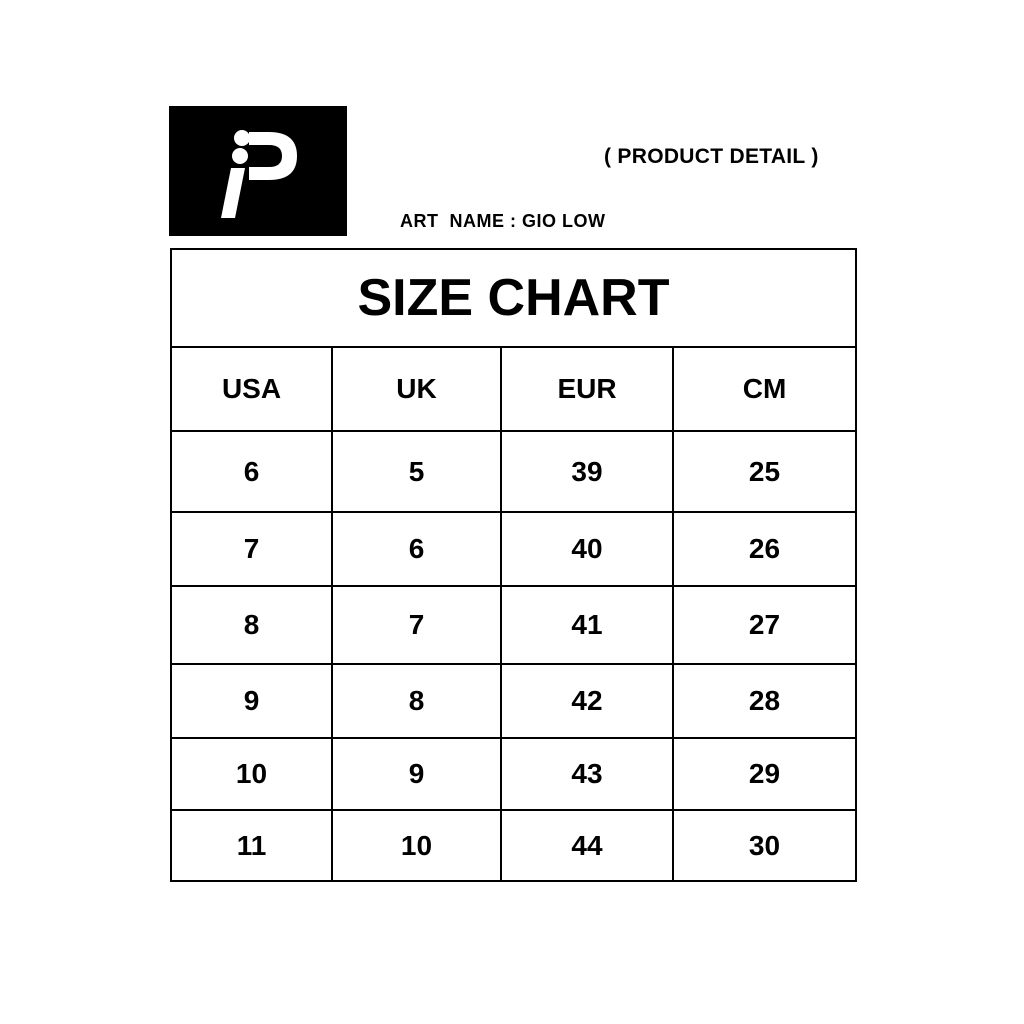 The image size is (1024, 1024). Describe the element at coordinates (513, 298) in the screenshot. I see `size-chart-title: SIZE CHART` at that location.